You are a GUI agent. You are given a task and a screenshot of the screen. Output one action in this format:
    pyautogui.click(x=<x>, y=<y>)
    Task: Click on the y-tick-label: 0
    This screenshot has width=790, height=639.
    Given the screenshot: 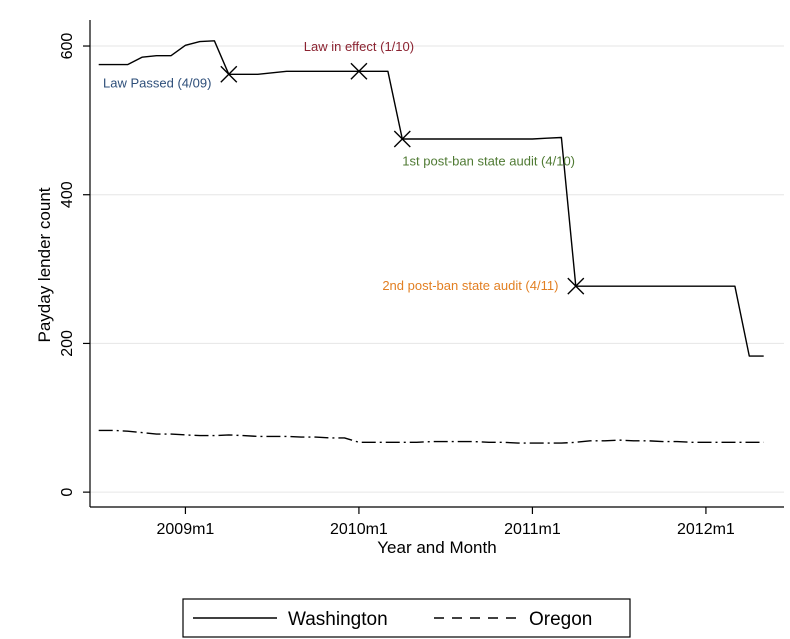 What is the action you would take?
    pyautogui.click(x=67, y=492)
    